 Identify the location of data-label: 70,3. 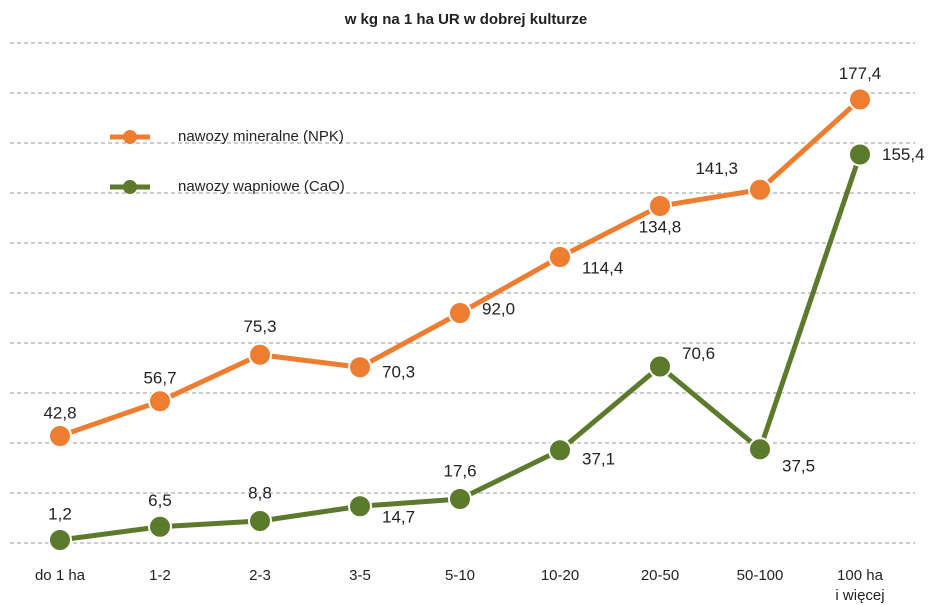
(398, 372).